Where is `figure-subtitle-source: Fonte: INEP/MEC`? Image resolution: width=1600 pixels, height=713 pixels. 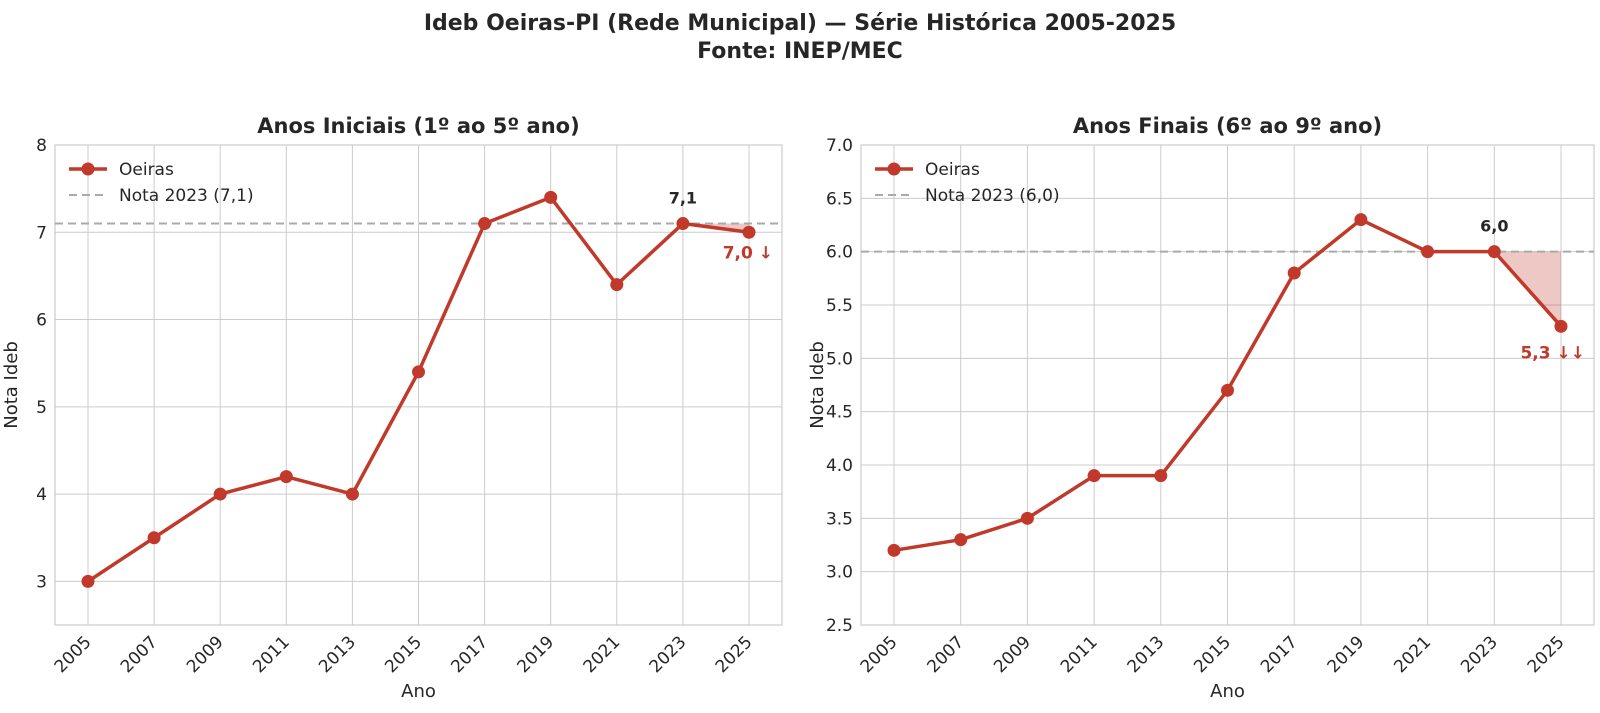
figure-subtitle-source: Fonte: INEP/MEC is located at coordinates (800, 51).